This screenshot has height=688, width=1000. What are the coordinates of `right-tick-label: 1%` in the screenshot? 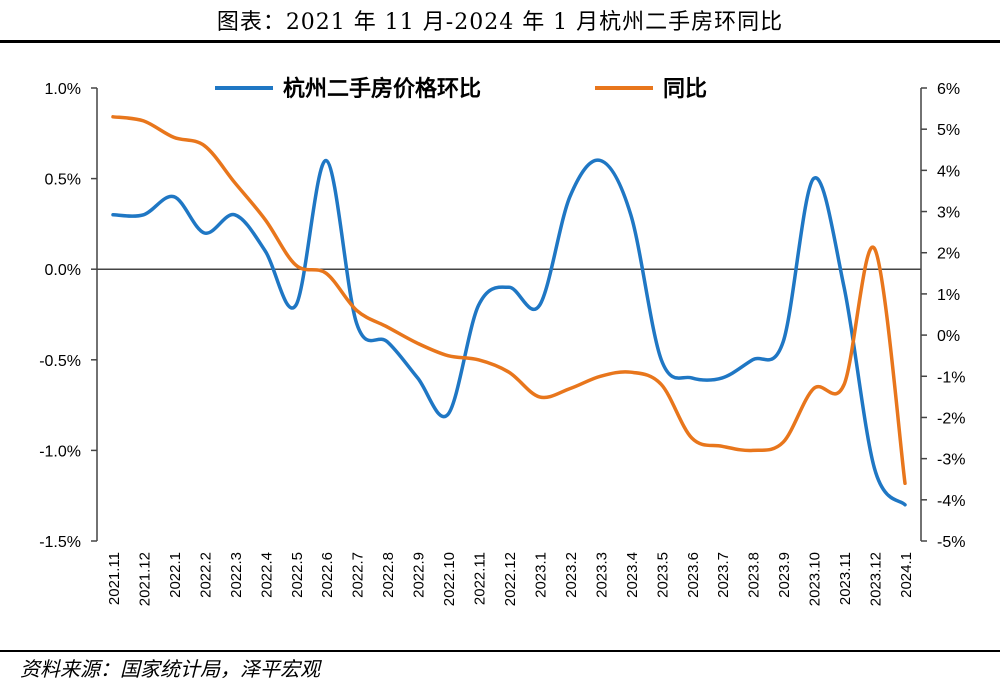 It's located at (948, 295).